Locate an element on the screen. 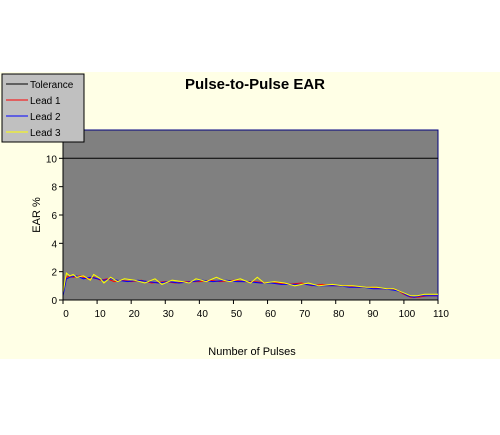  x-tick-label: 60 is located at coordinates (271, 314).